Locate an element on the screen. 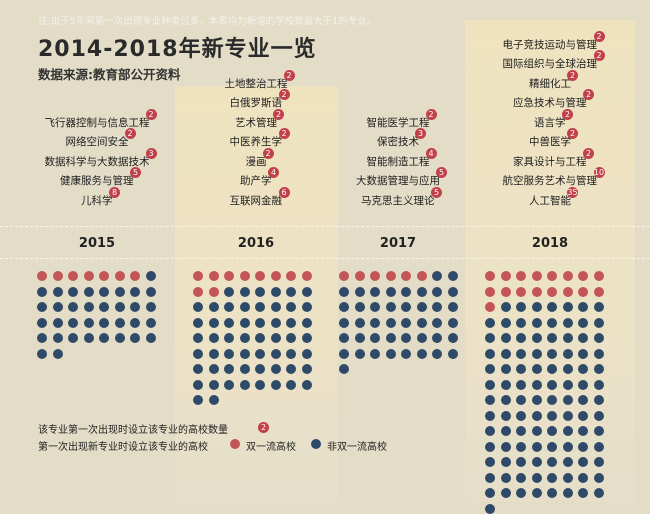 The height and width of the screenshot is (514, 650). major-count-badge: 3 is located at coordinates (420, 133).